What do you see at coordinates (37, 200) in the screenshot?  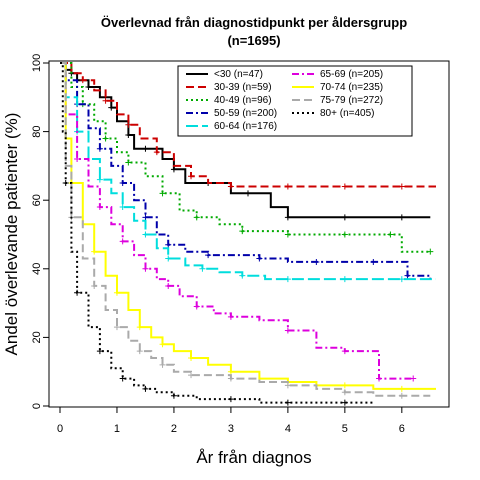 I see `y-tick-label: 60` at bounding box center [37, 200].